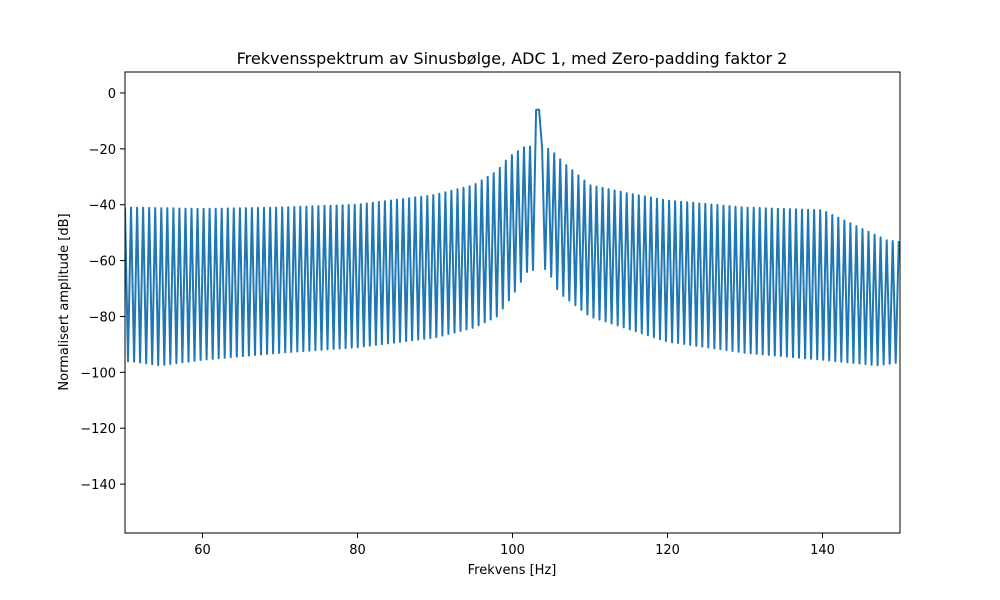  I want to click on y-tick-label: −40, so click(102, 206).